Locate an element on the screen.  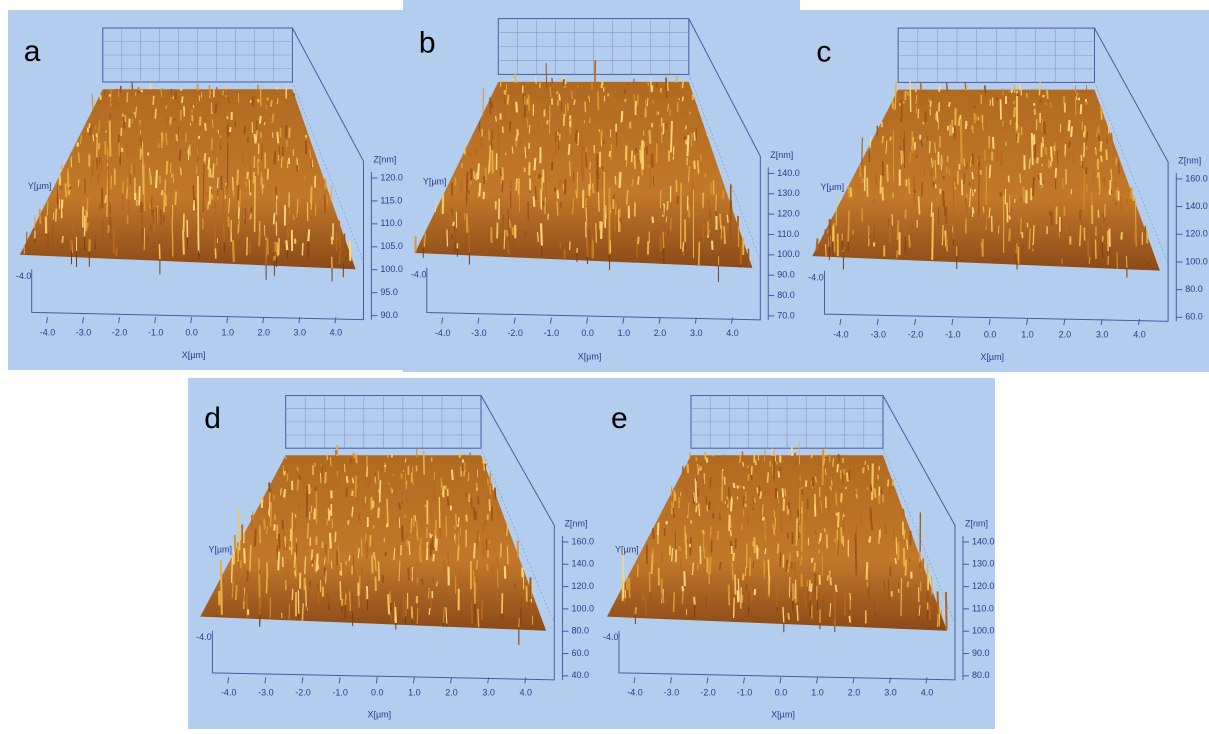
x-tick-label: -4.0 is located at coordinates (229, 693).